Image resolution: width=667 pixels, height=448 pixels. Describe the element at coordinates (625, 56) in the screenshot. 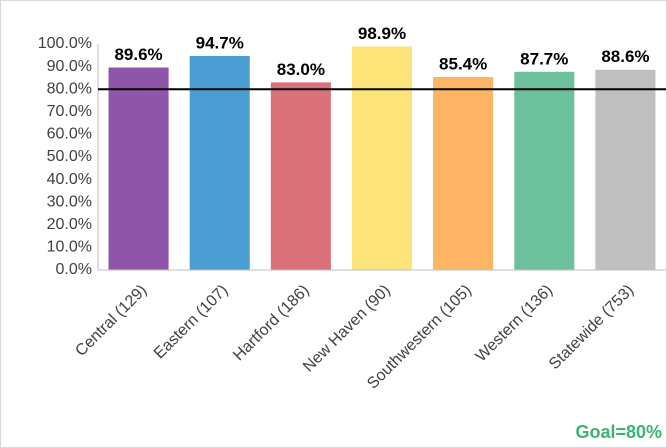

I see `value-label: 88.6%` at that location.